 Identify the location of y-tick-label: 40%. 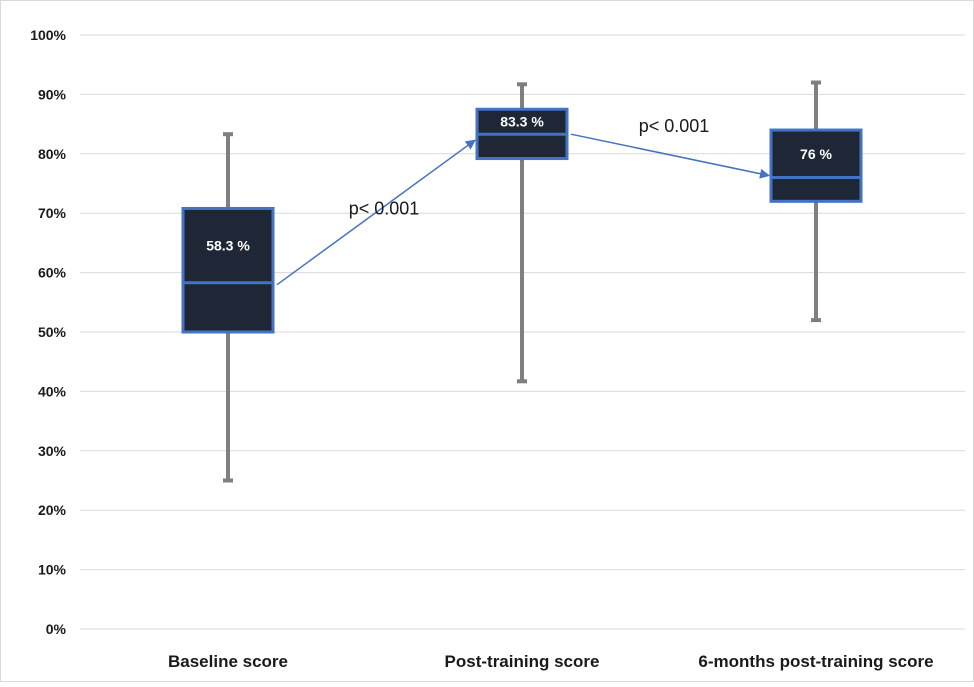
(52, 391).